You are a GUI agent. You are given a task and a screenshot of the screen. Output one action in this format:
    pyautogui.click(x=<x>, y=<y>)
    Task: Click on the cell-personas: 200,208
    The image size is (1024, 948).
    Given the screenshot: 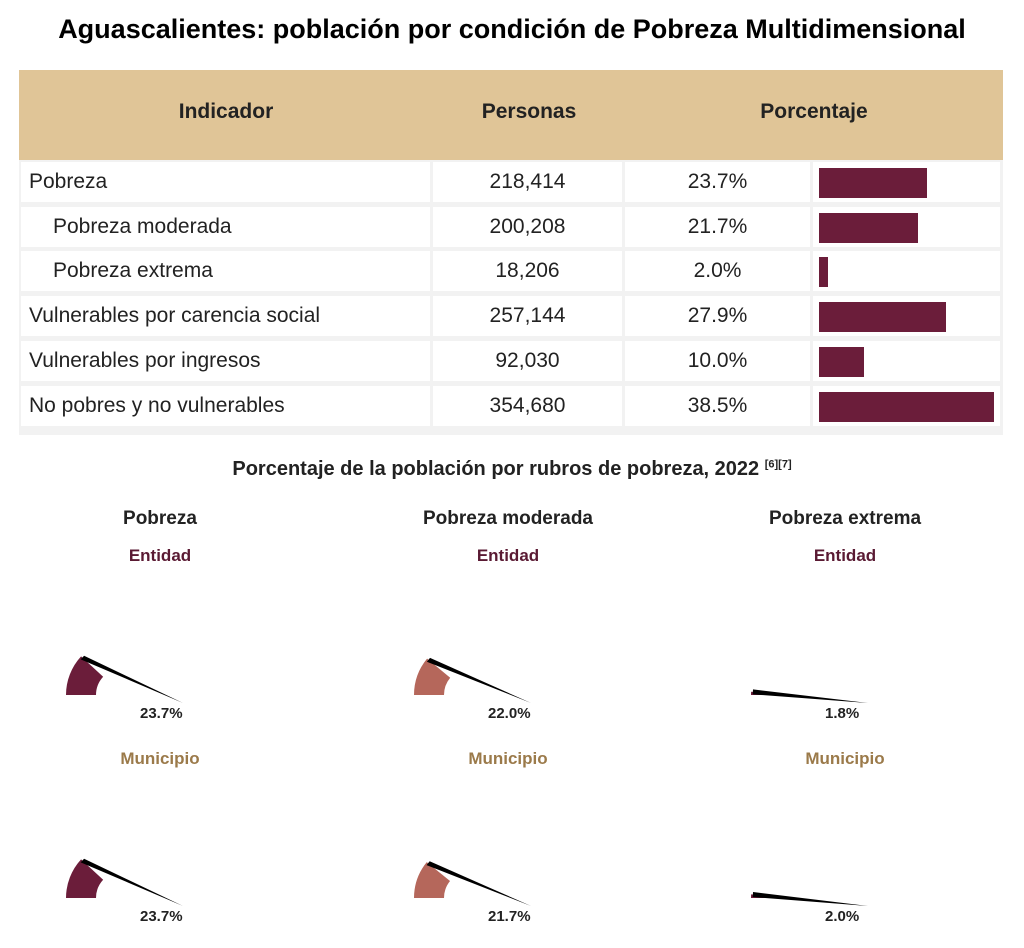 What is the action you would take?
    pyautogui.click(x=527, y=226)
    